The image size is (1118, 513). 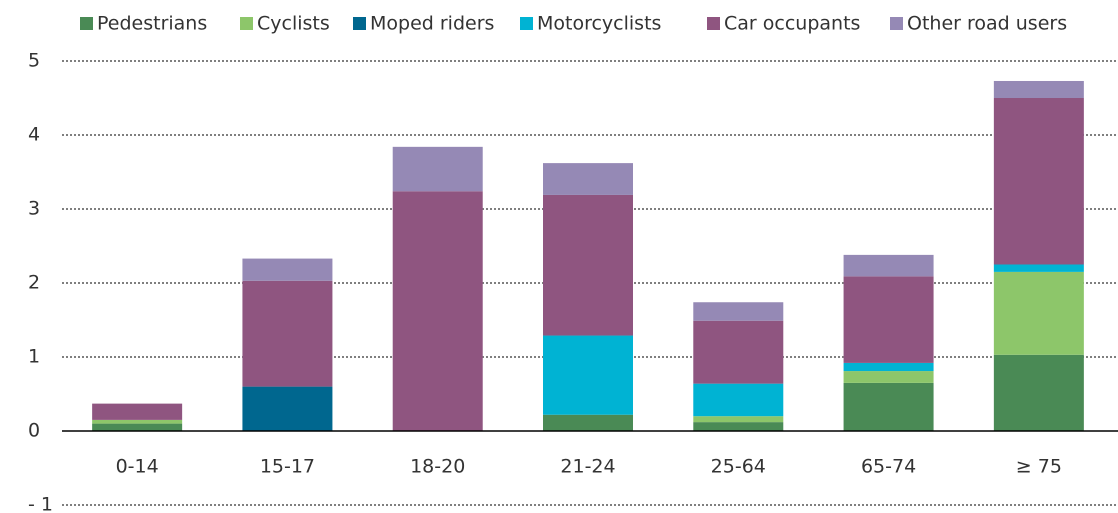 What do you see at coordinates (40, 503) in the screenshot?
I see `y-tick-label: - 1` at bounding box center [40, 503].